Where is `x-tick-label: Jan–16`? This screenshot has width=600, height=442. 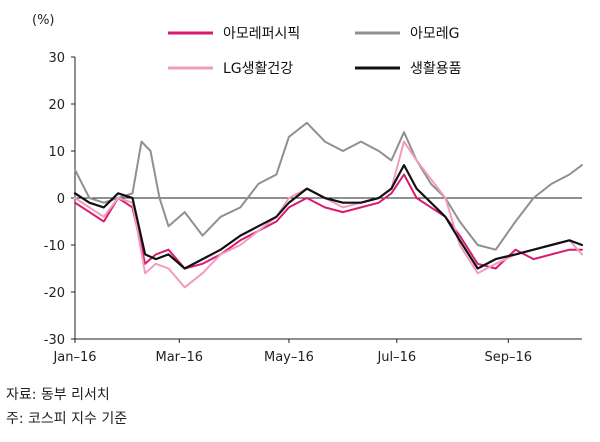 x-tick-label: Jan–16 is located at coordinates (74, 357).